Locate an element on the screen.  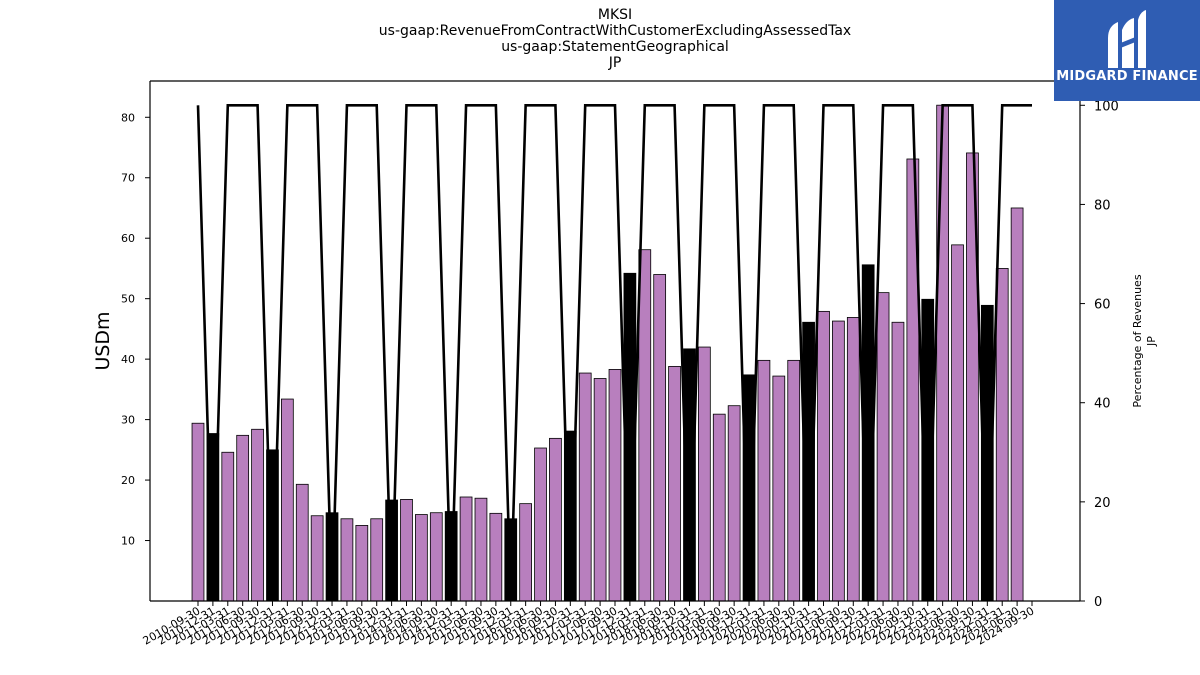
y-tick-label: 70 is located at coordinates (128, 178).